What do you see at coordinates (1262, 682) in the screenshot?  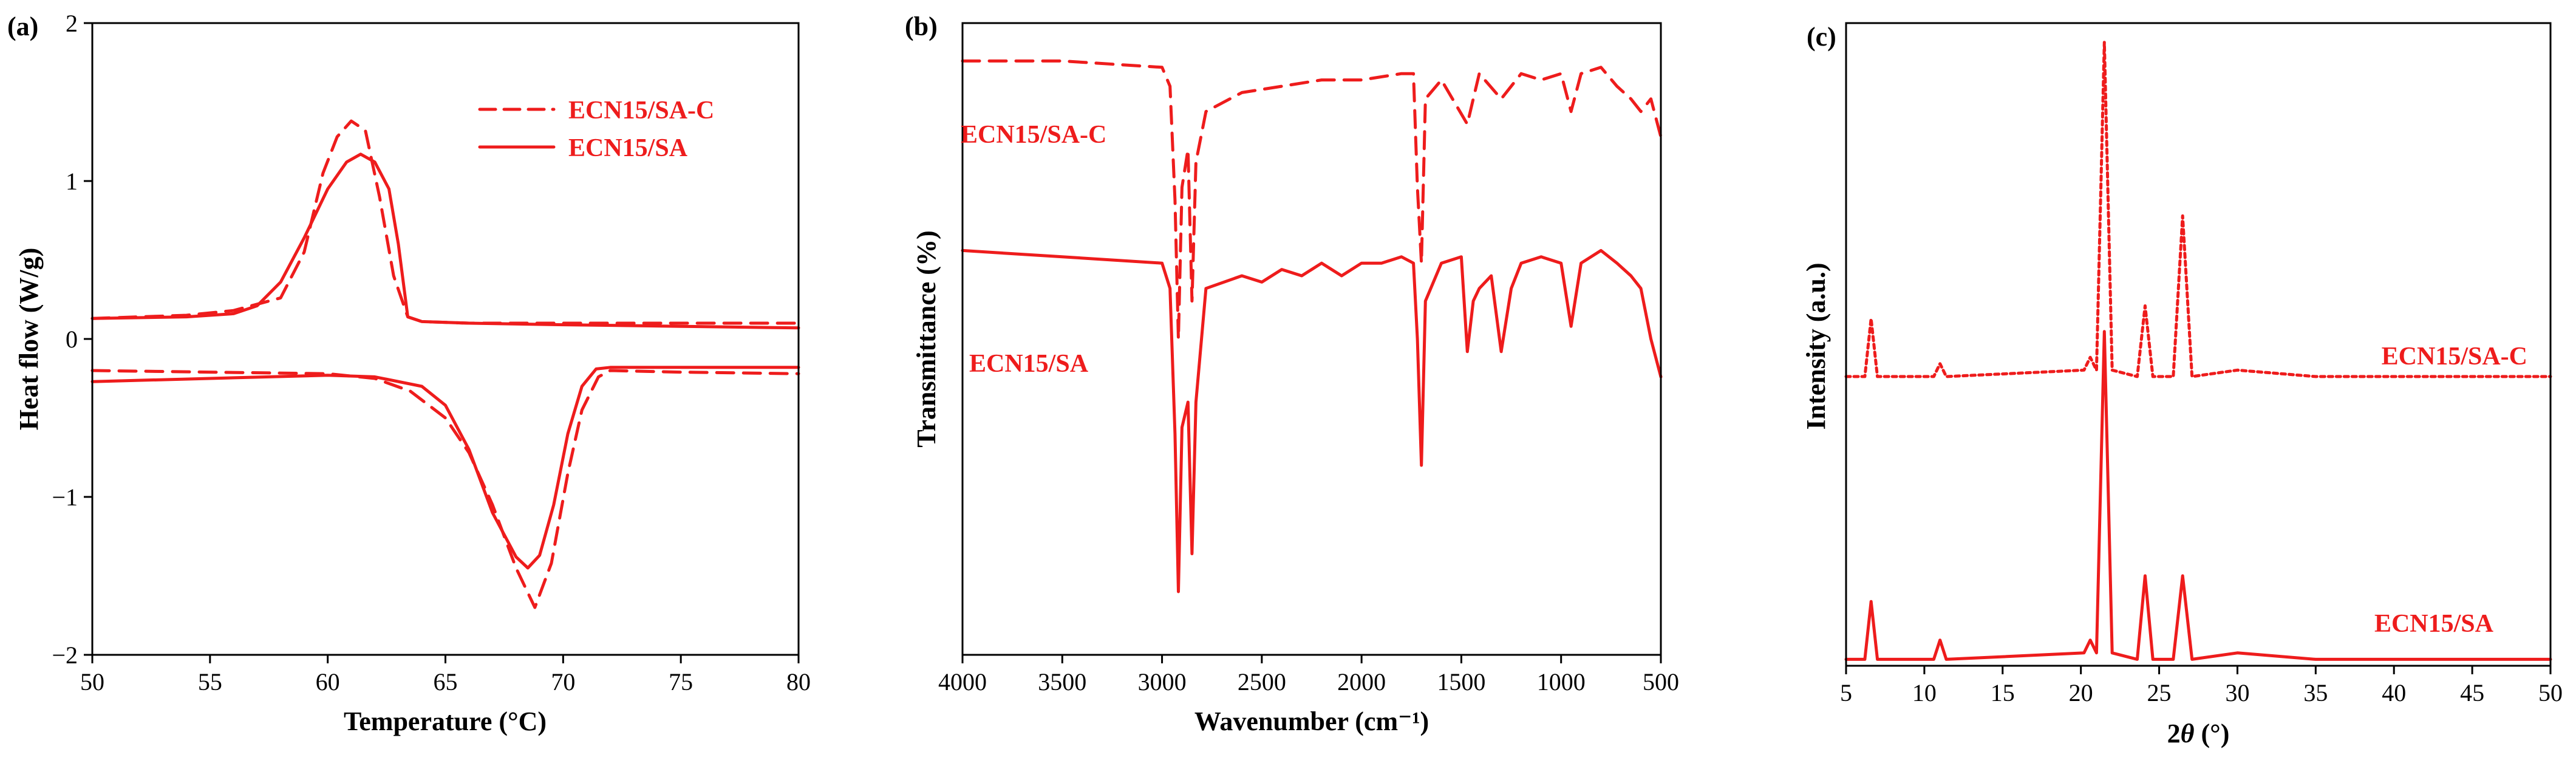 I see `x-tick-label: 2500` at bounding box center [1262, 682].